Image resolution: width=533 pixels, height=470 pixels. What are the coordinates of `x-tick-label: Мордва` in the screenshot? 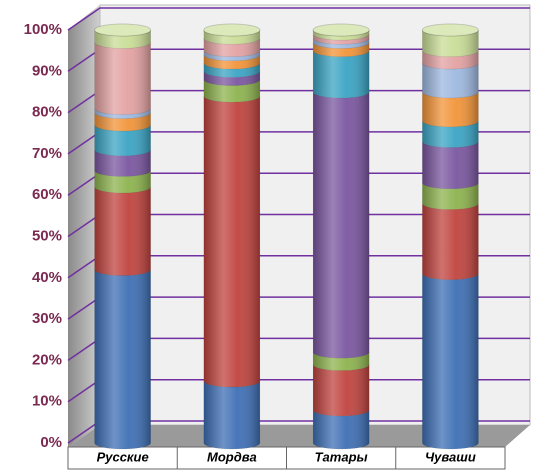 It's located at (232, 456).